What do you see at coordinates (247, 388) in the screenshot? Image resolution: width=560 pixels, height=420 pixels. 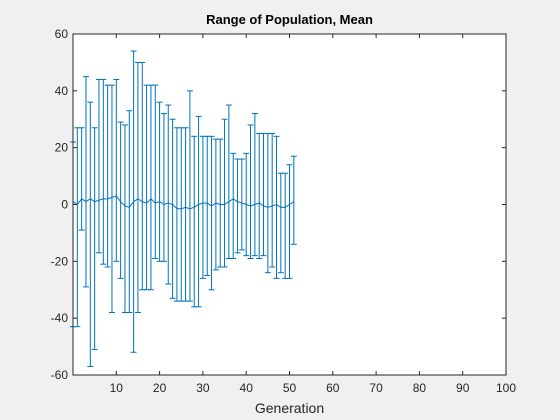 I see `x-tick-label: 40` at bounding box center [247, 388].